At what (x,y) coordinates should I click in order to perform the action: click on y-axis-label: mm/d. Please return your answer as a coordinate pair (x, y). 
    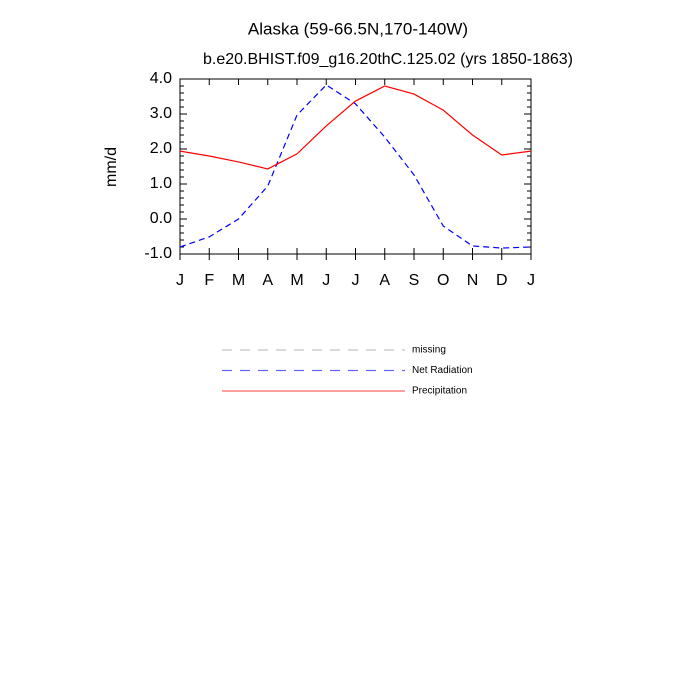
    Looking at the image, I should click on (111, 167).